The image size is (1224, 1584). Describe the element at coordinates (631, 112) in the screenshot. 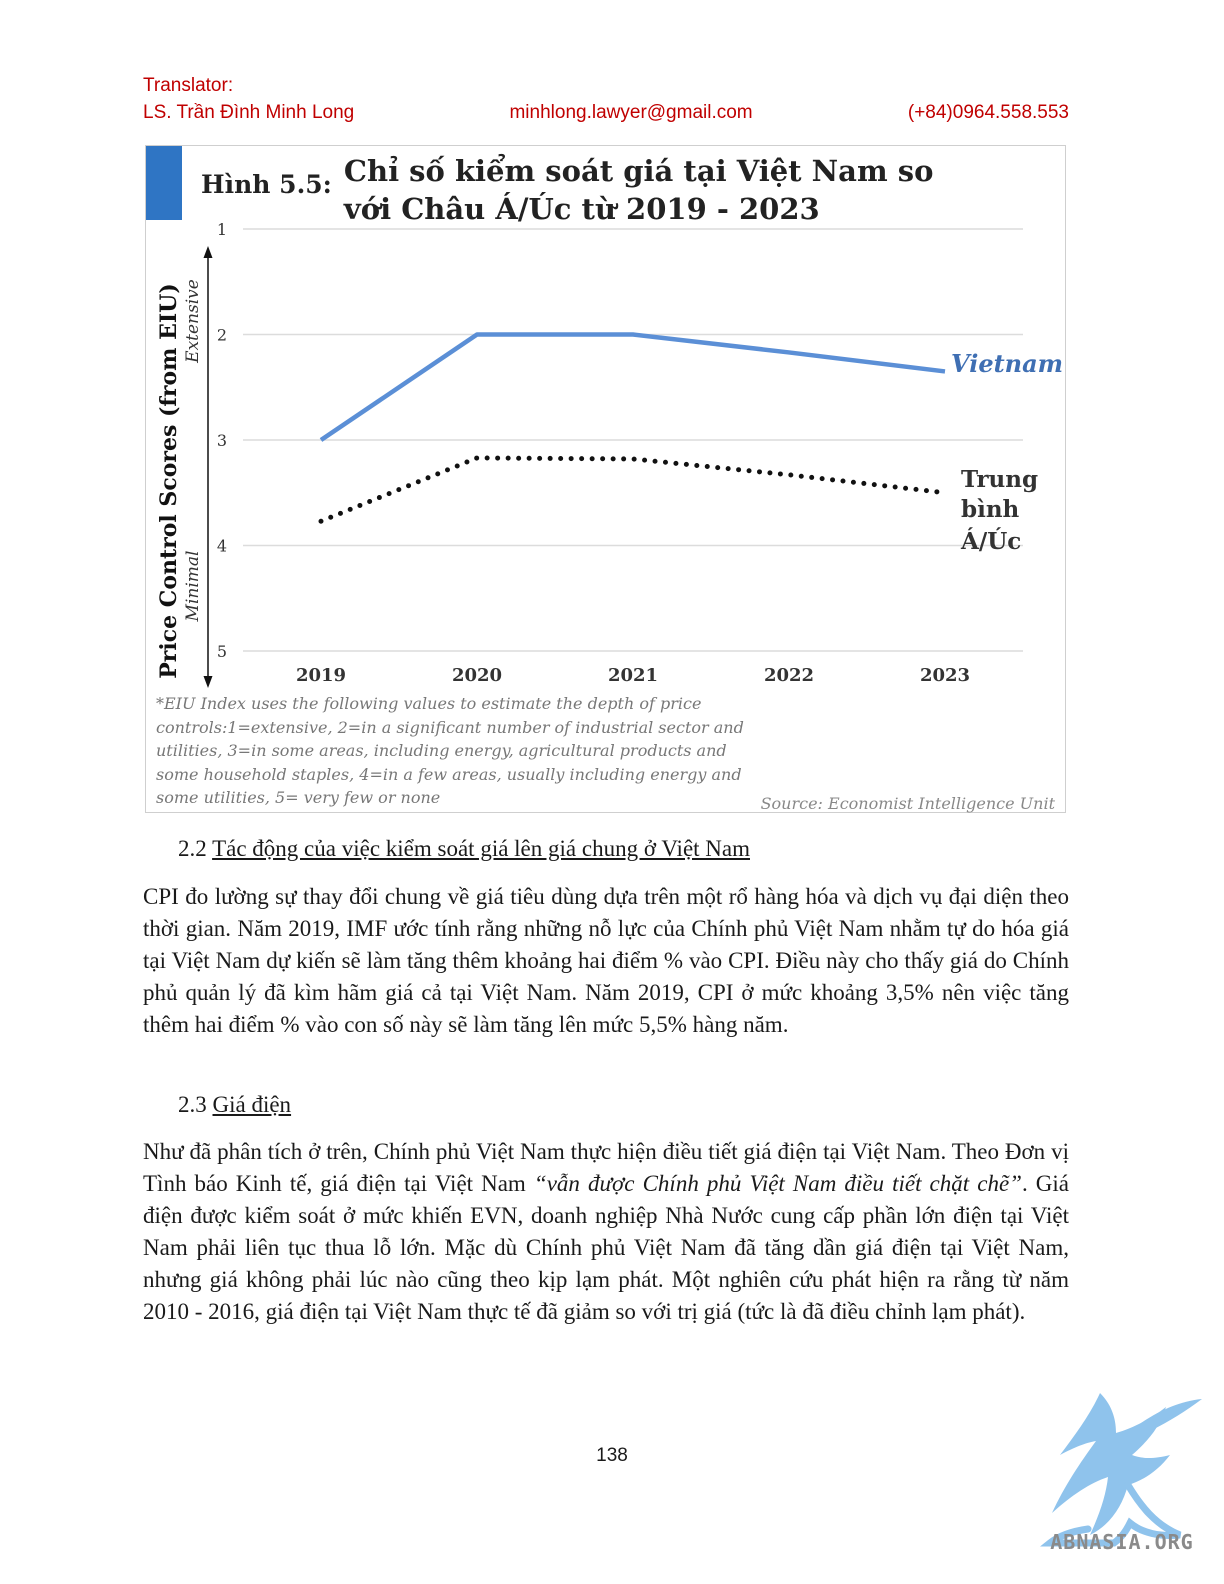

I see `translator-email: minhlong.lawyer@gmail.com` at that location.